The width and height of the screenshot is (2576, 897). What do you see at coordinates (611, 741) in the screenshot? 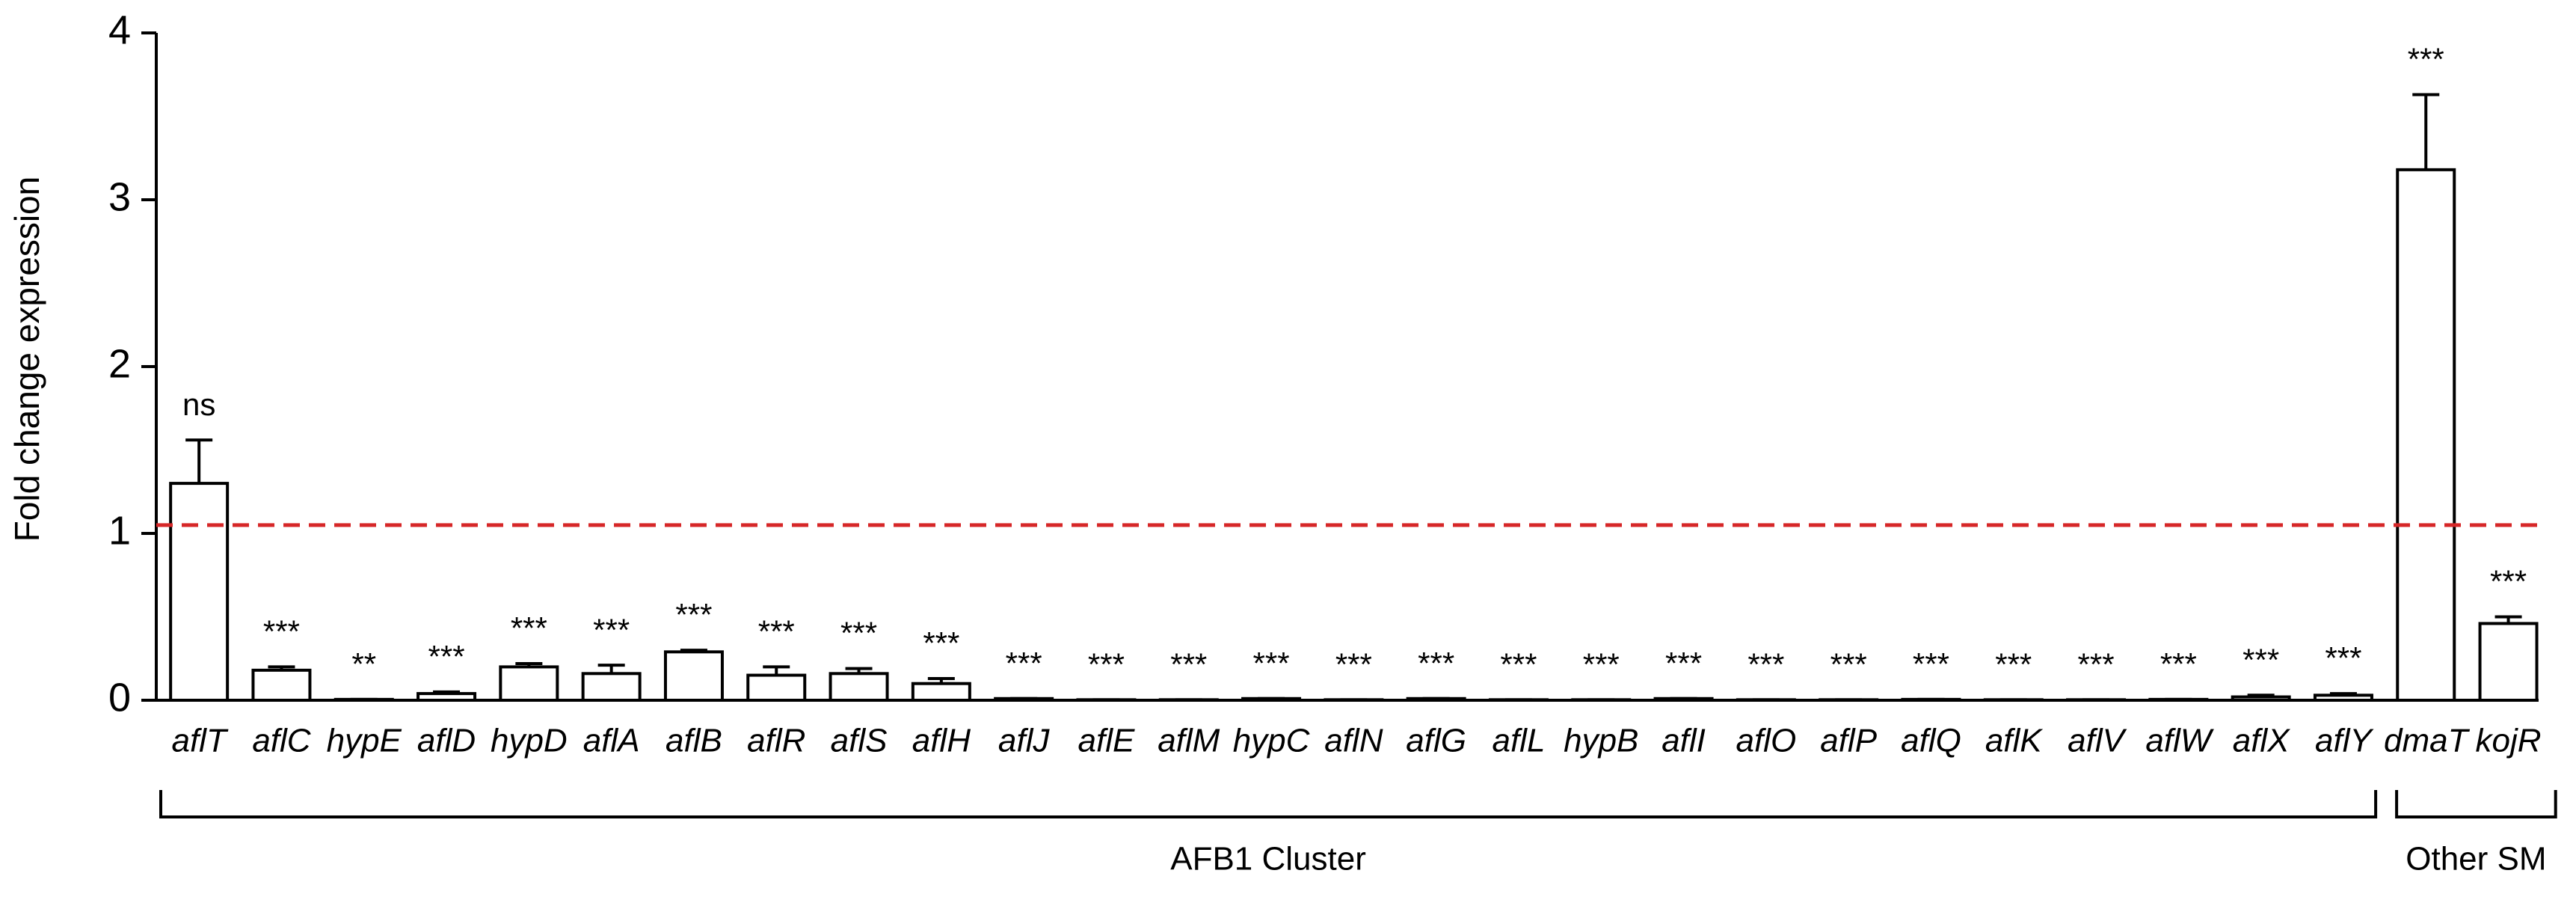
I see `x-tick-label: aflA` at bounding box center [611, 741].